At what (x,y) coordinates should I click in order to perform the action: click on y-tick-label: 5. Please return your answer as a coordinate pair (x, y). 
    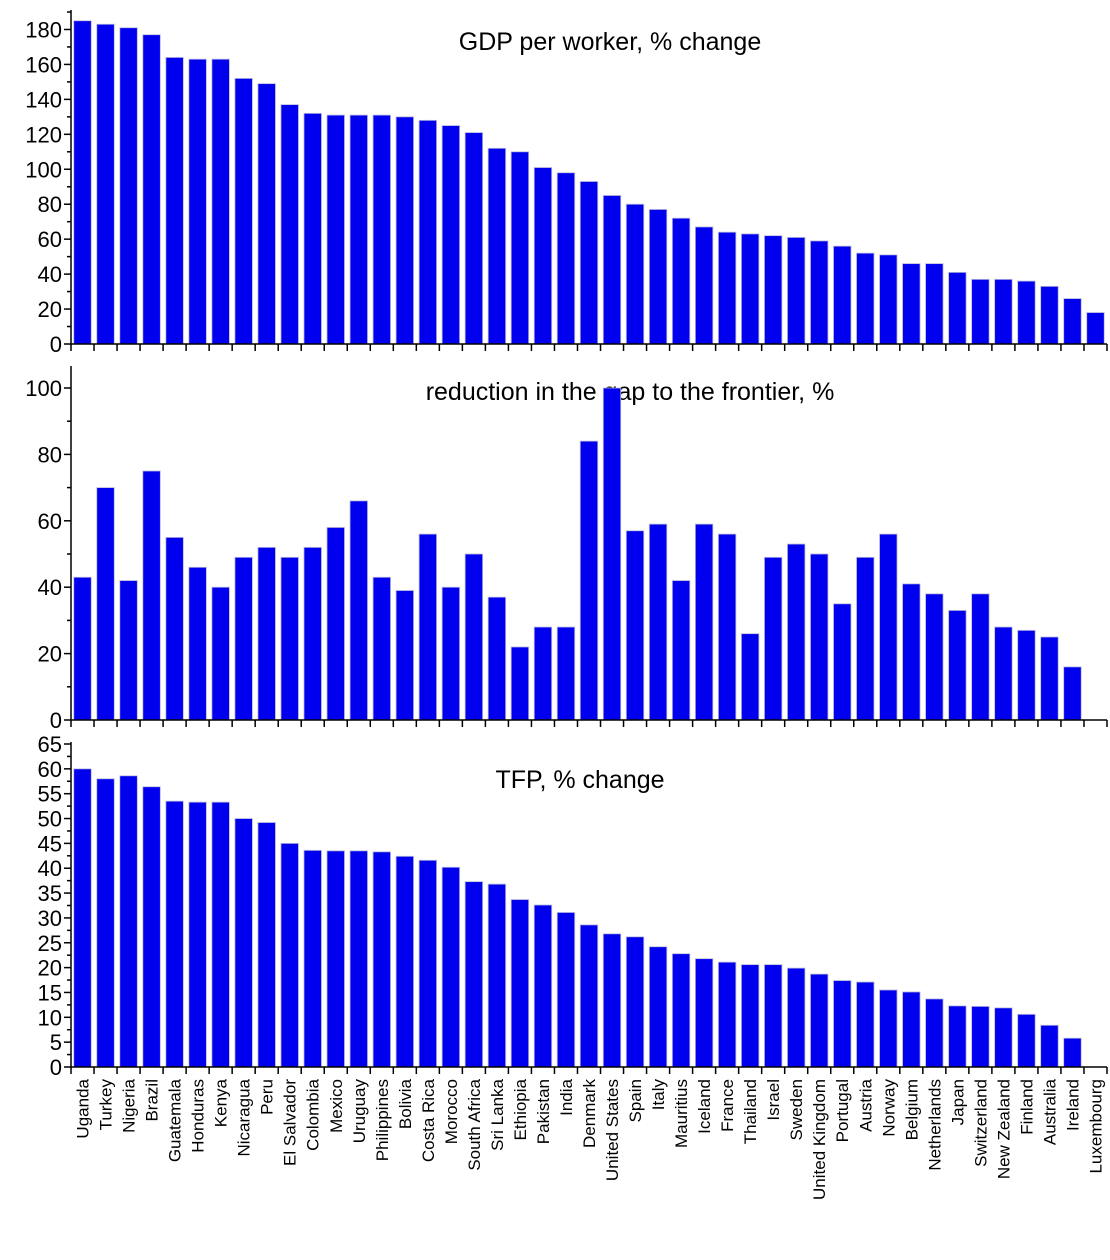
    Looking at the image, I should click on (56, 1042).